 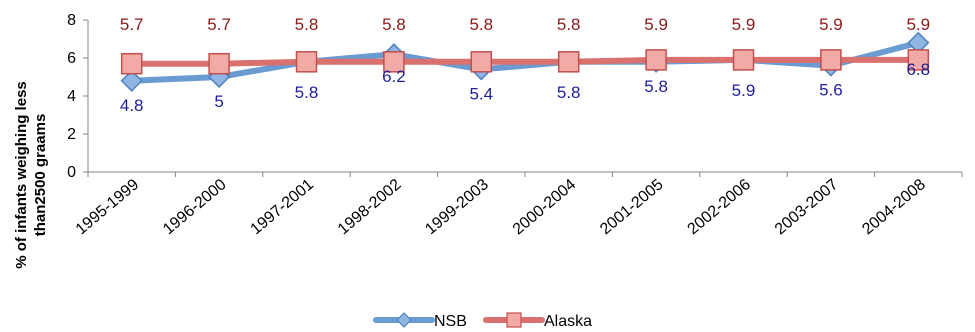 I want to click on x-tick-label: 1996-2000, so click(x=195, y=207).